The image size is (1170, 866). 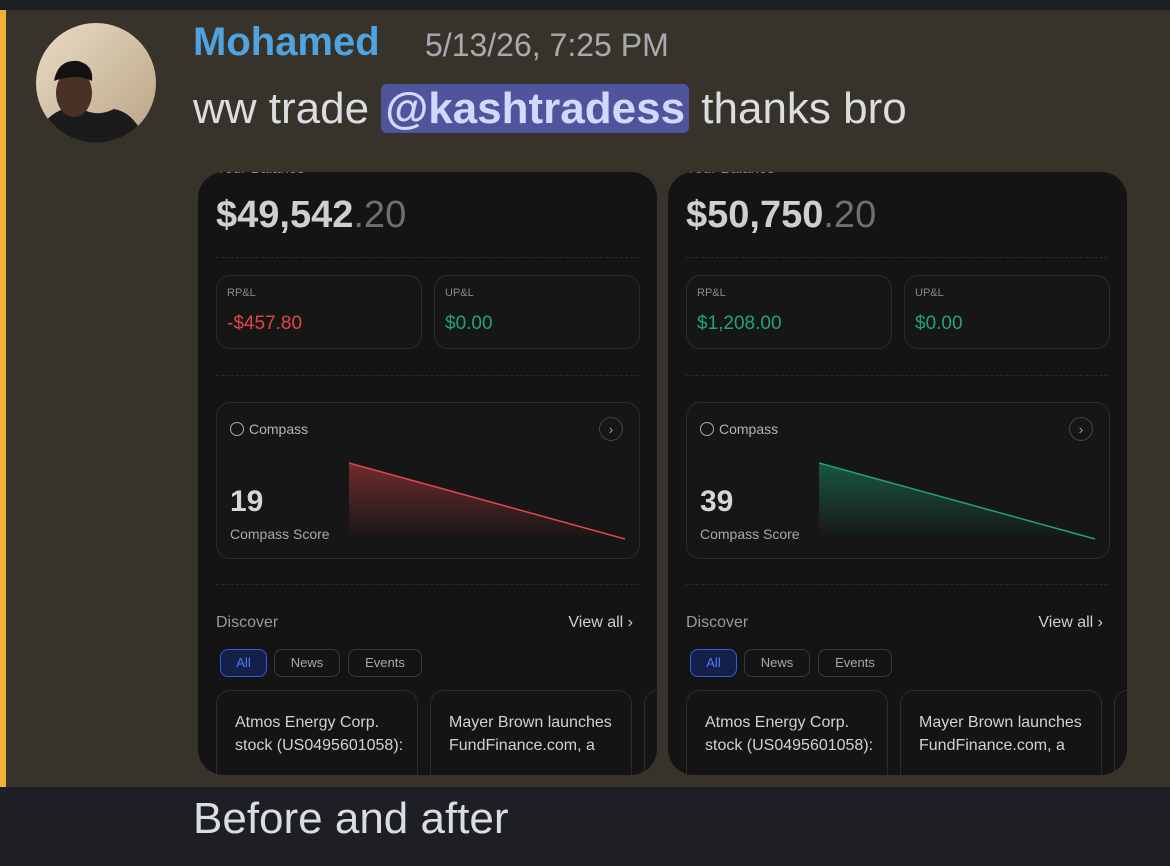 I want to click on message-text: ww trade @kashtradess thanks bro, so click(x=550, y=109).